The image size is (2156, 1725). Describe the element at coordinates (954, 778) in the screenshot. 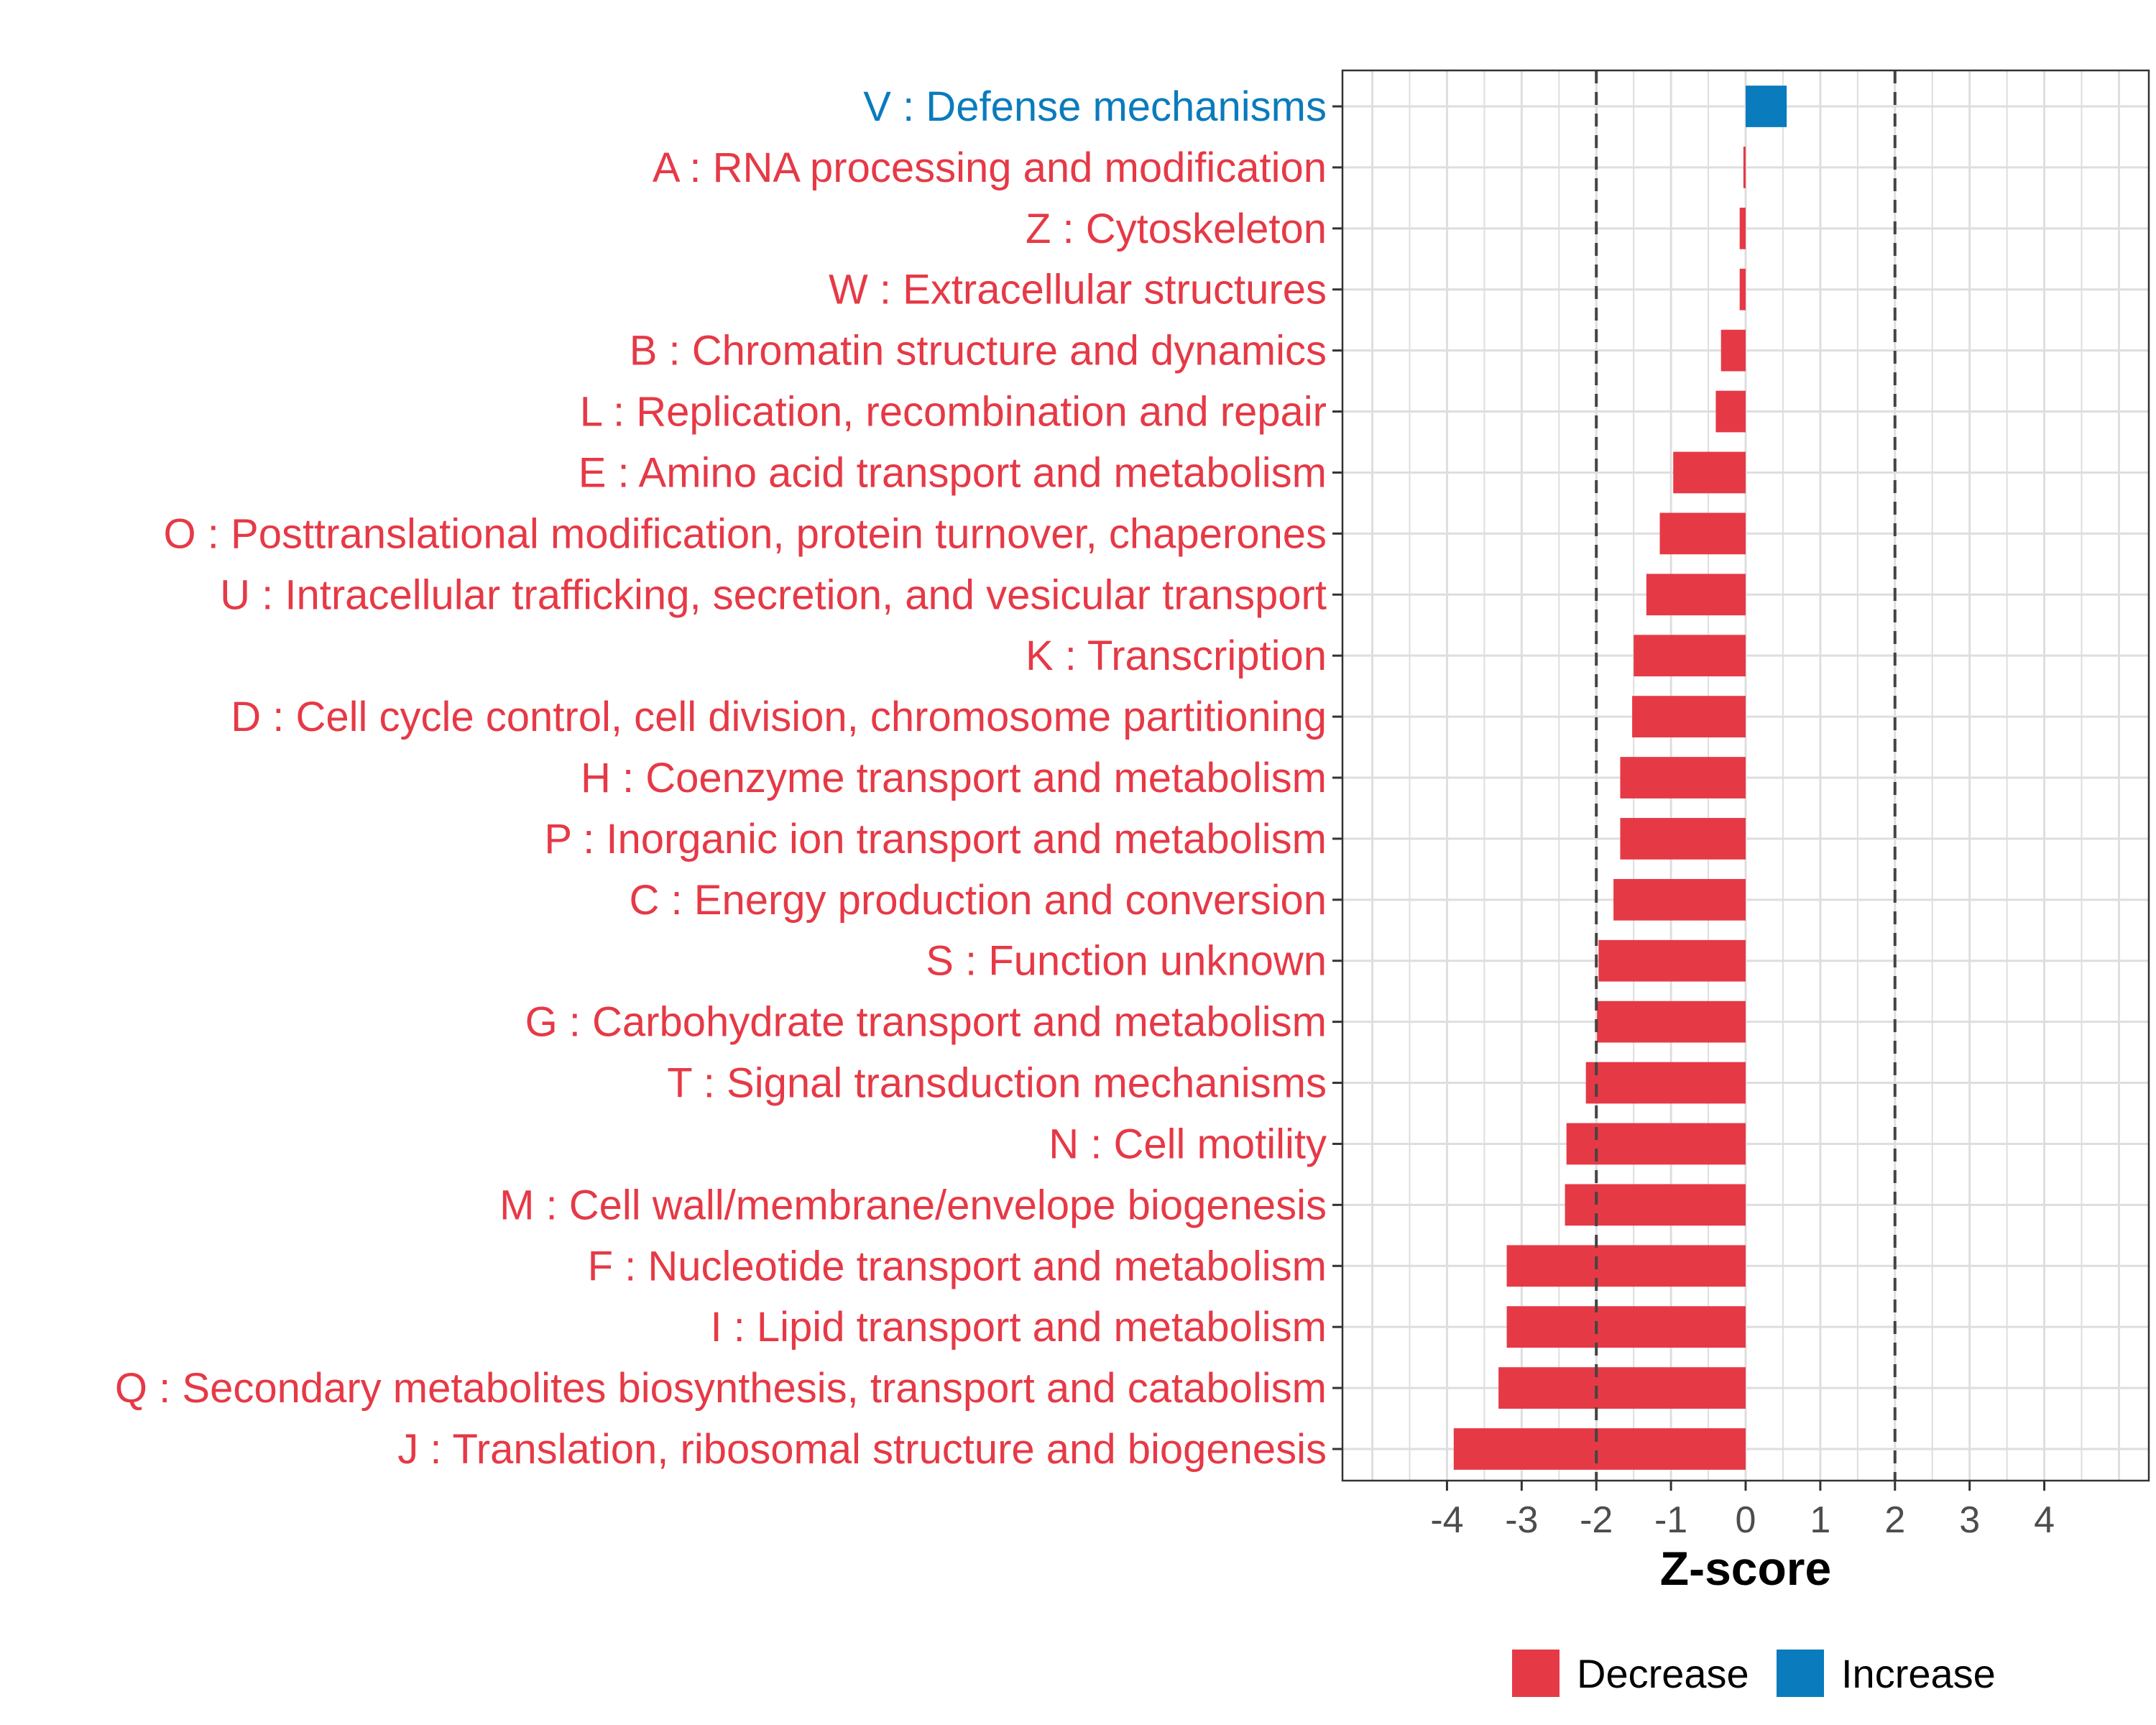

I see `category-label: H : Coenzyme transport and metabolism` at that location.